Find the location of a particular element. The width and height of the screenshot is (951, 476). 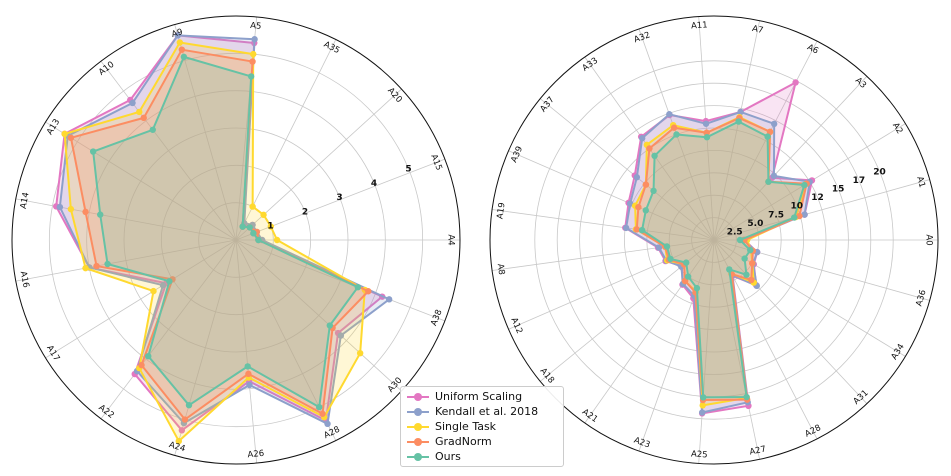

legend-item: Uniform Scaling is located at coordinates (482, 396).